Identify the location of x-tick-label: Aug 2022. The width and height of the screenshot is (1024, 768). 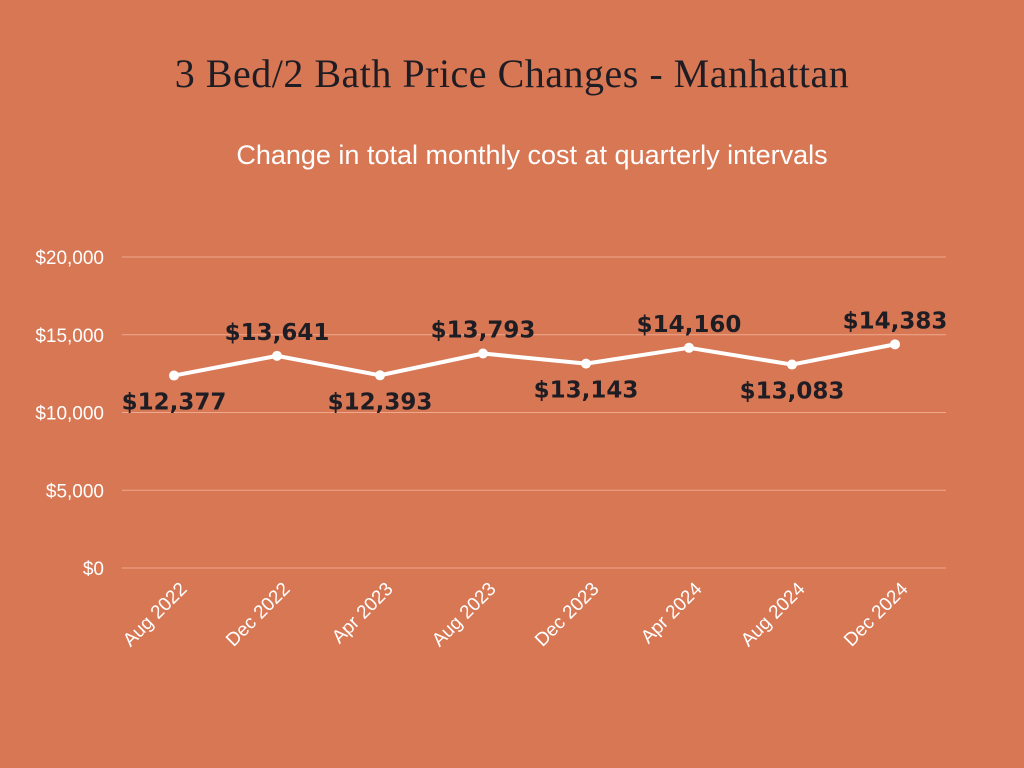
(155, 615).